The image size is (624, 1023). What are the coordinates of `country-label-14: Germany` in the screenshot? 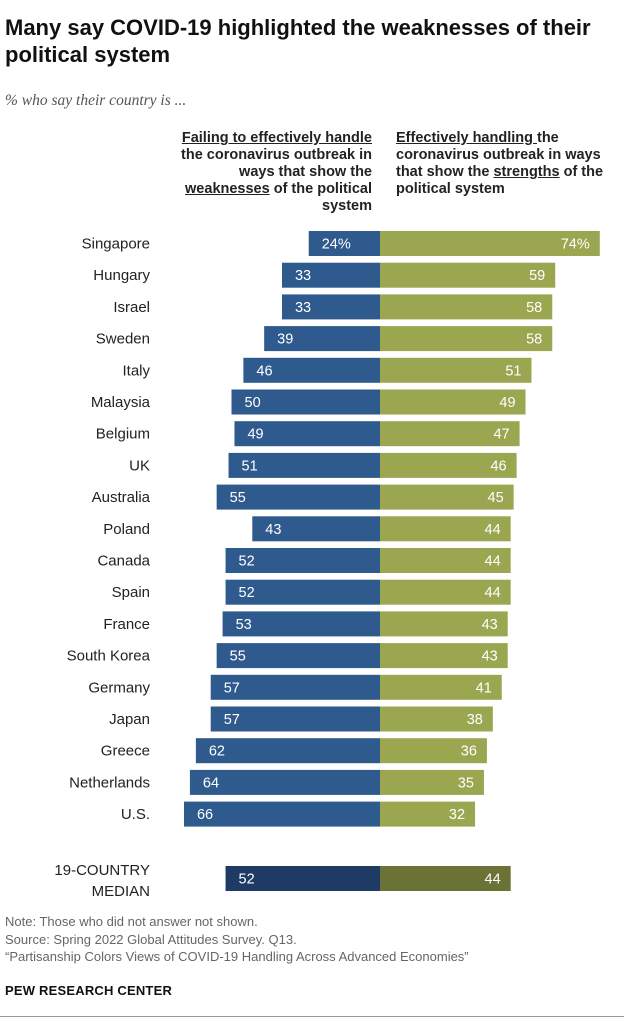 It's located at (119, 687).